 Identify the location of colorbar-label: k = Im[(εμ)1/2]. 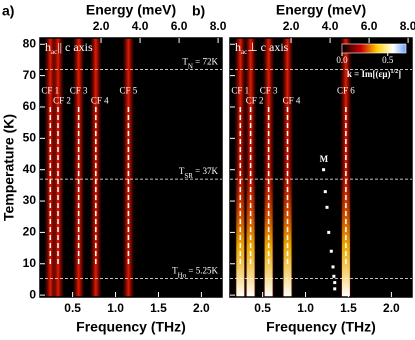
(374, 74).